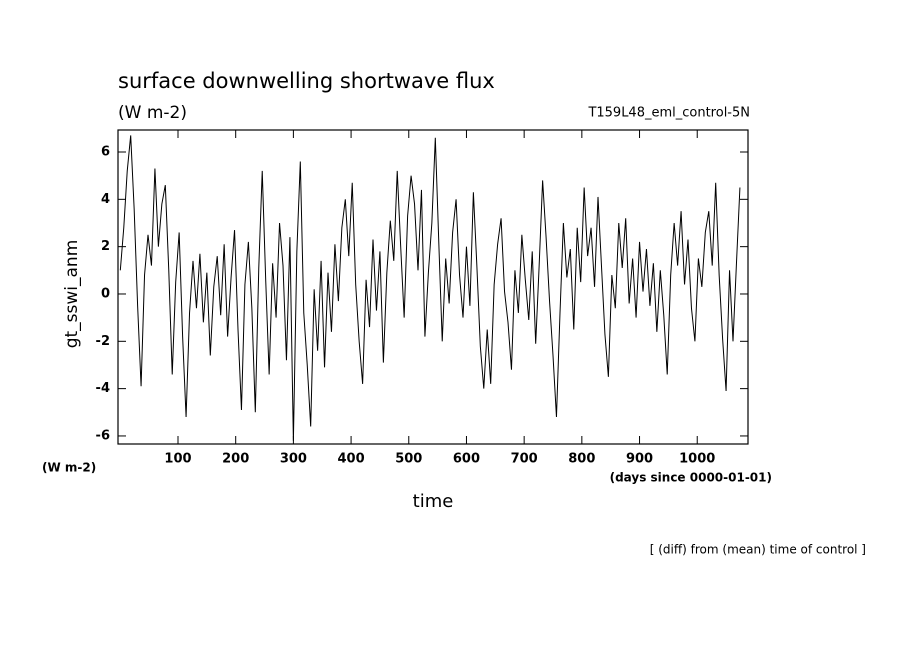 The width and height of the screenshot is (904, 658). Describe the element at coordinates (466, 459) in the screenshot. I see `x-tick-label: 600` at that location.